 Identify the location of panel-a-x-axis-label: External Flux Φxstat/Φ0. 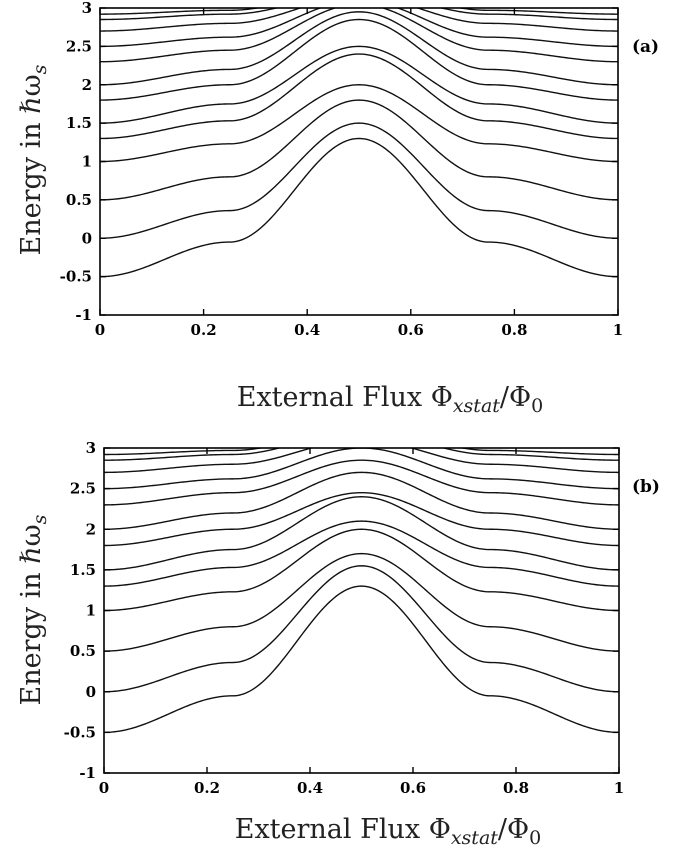
(390, 399).